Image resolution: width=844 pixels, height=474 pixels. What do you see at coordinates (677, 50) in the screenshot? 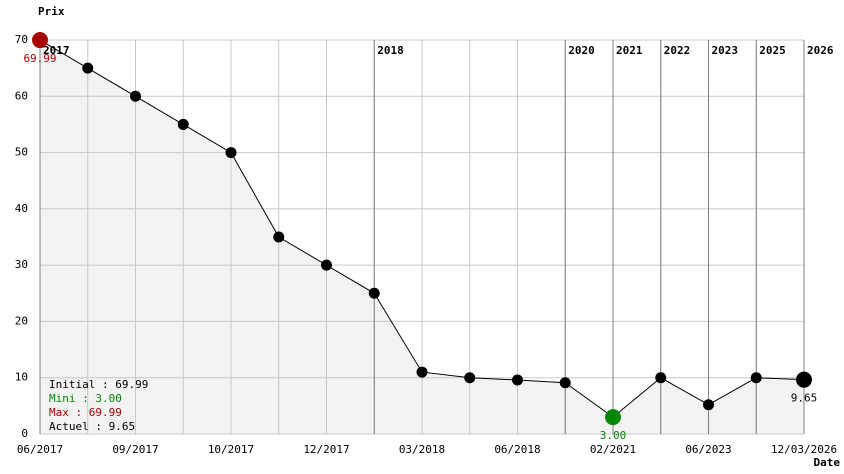
I see `year-label: 2022` at bounding box center [677, 50].